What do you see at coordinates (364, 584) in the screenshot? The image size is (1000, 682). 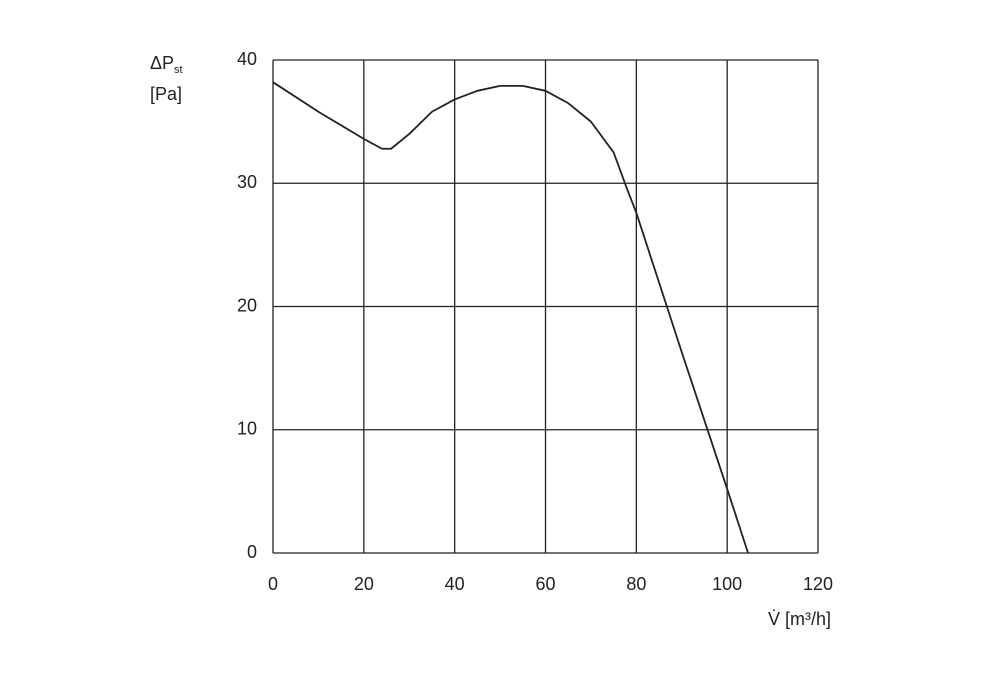 I see `x-tick-label: 20` at bounding box center [364, 584].